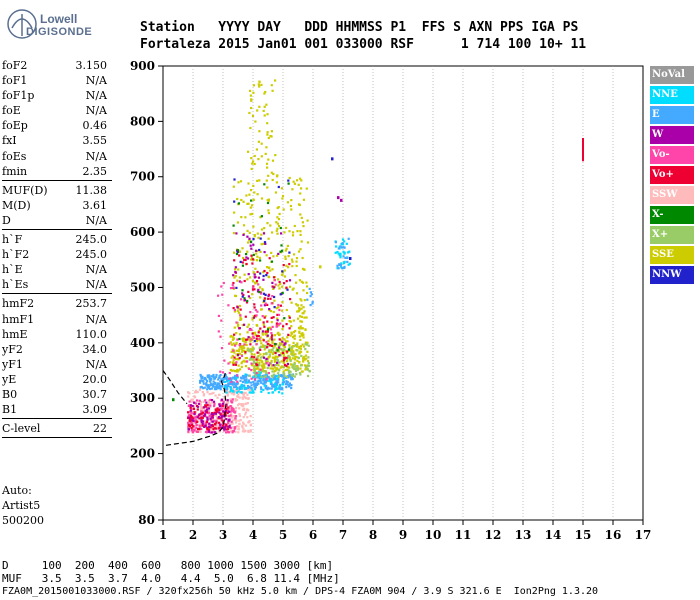  I want to click on param-value: N/A, so click(96, 220).